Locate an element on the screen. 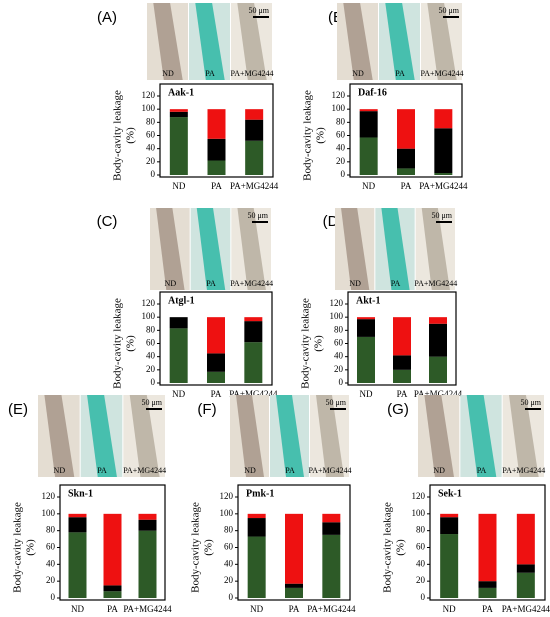 This screenshot has width=550, height=617. panel-label: (C) is located at coordinates (107, 221).